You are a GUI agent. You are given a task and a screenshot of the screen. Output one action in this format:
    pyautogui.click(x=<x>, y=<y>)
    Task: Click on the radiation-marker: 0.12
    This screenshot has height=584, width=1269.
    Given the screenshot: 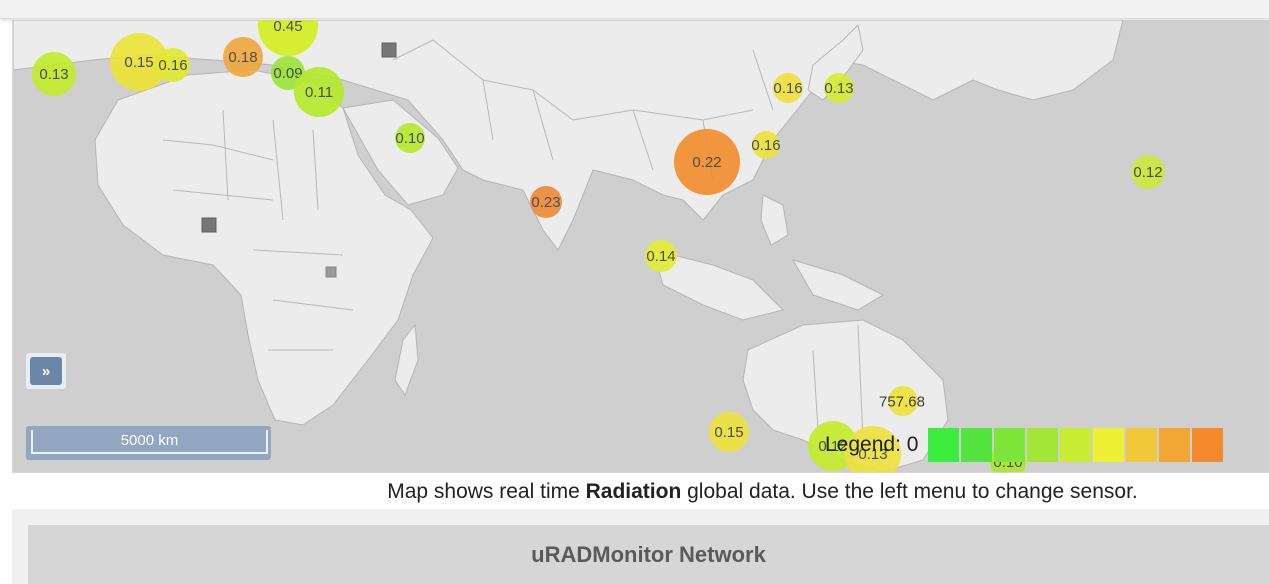 What is the action you would take?
    pyautogui.click(x=1148, y=172)
    